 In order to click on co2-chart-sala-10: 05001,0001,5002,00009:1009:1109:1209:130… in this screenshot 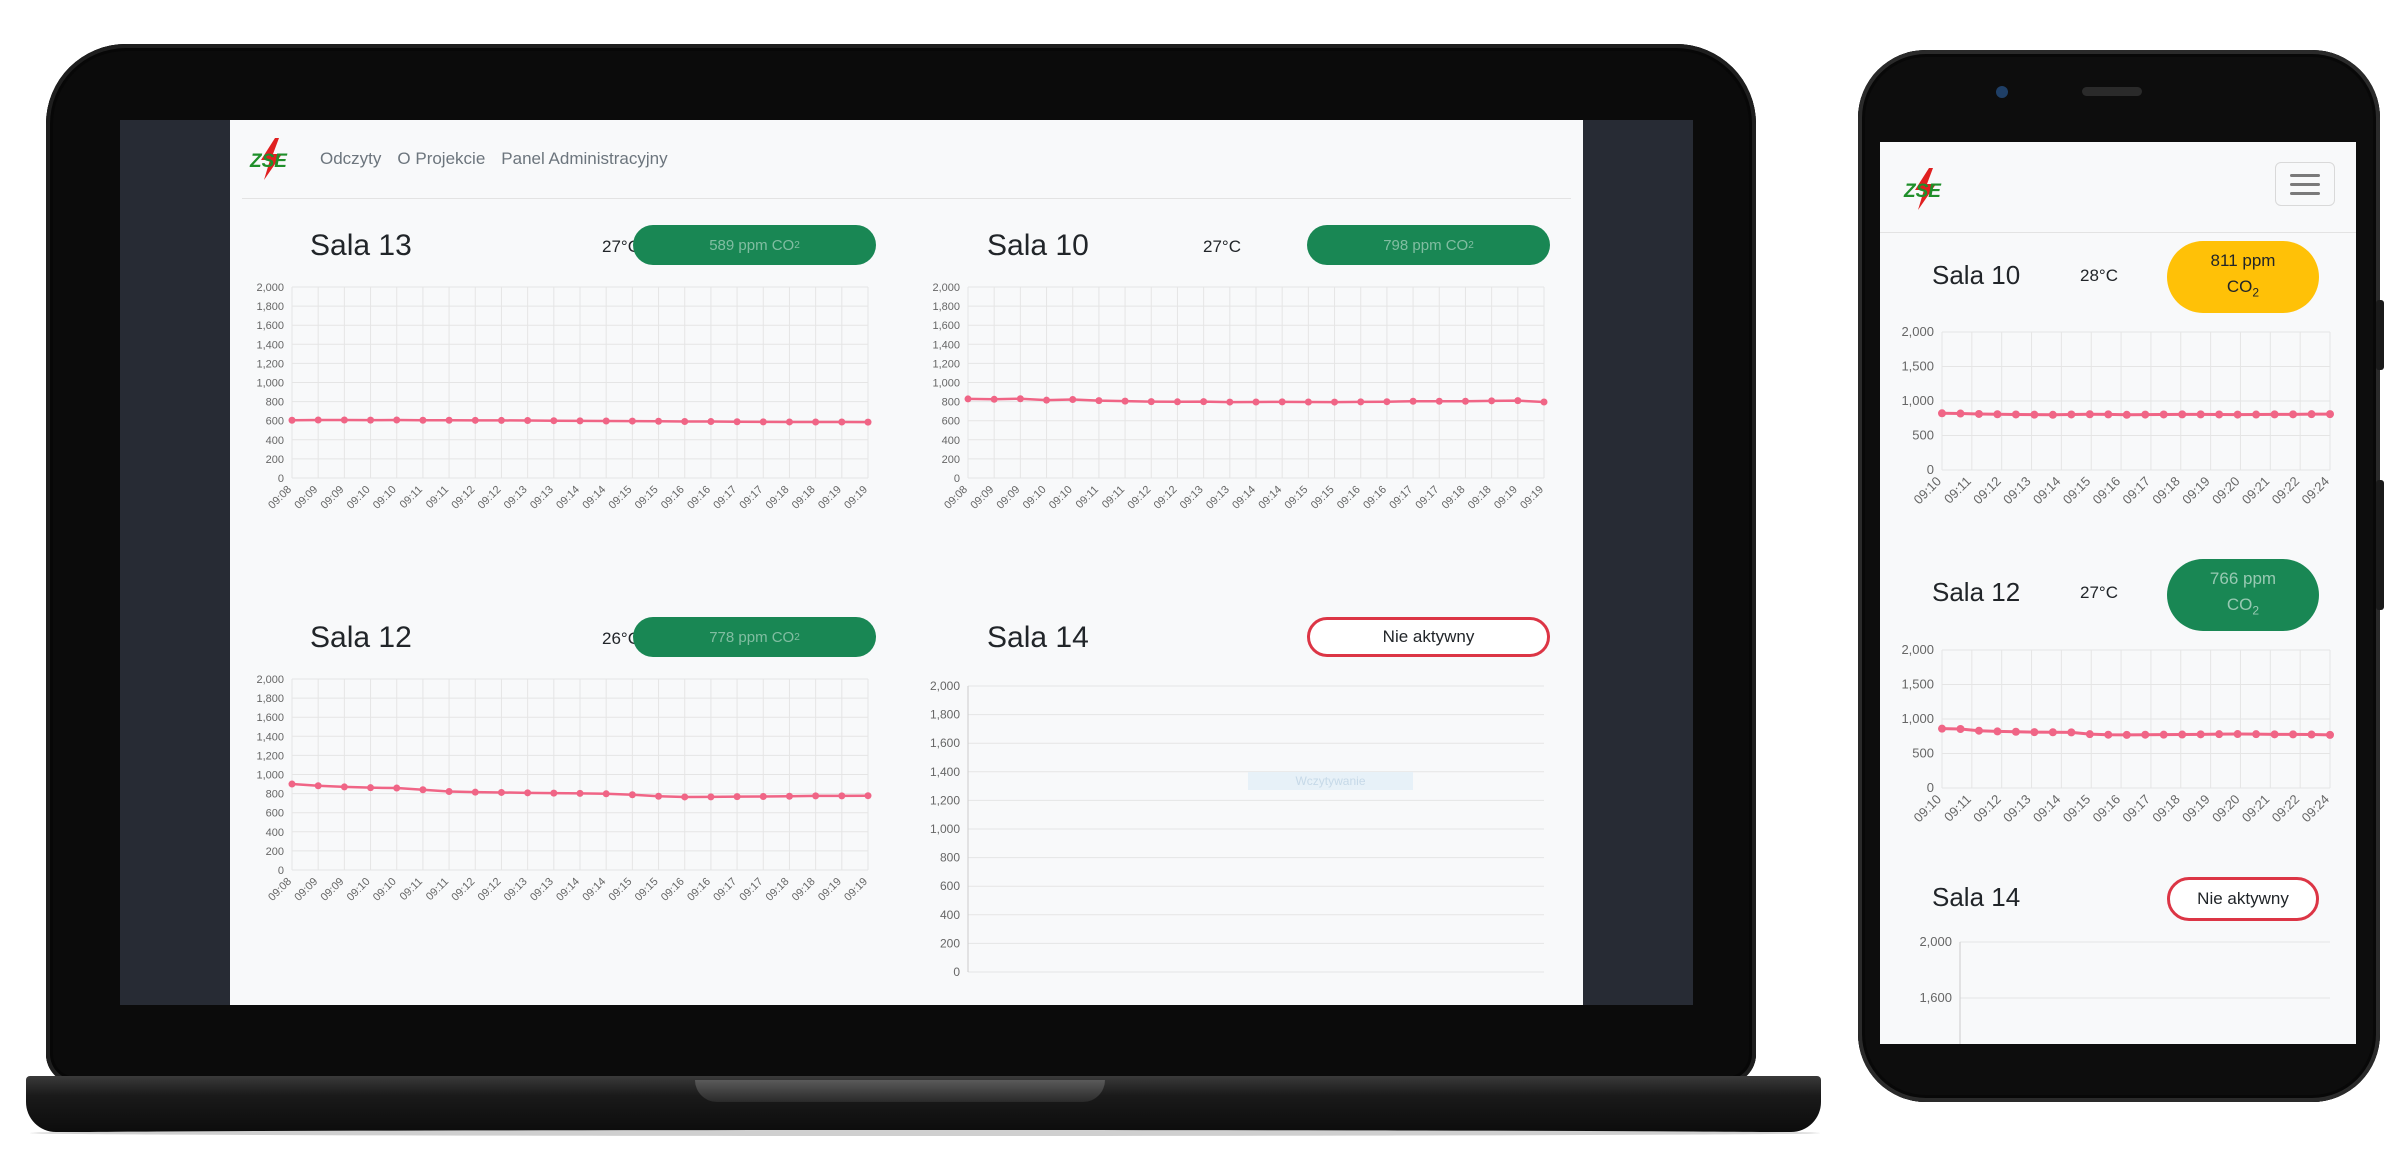, I will do `click(2117, 416)`.